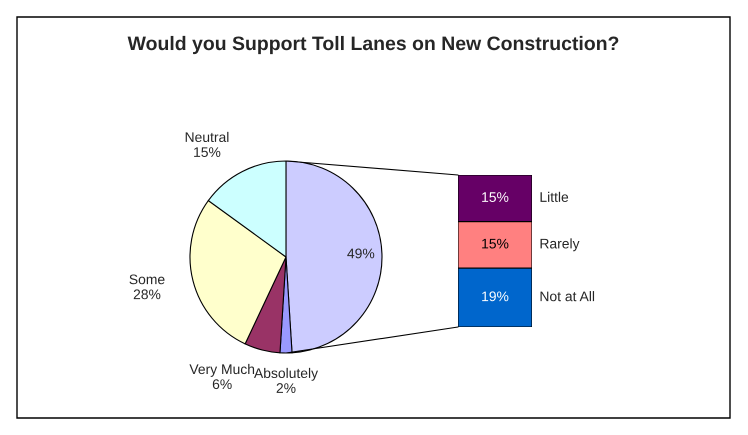 The height and width of the screenshot is (435, 748). I want to click on data-label: 49%, so click(360, 253).